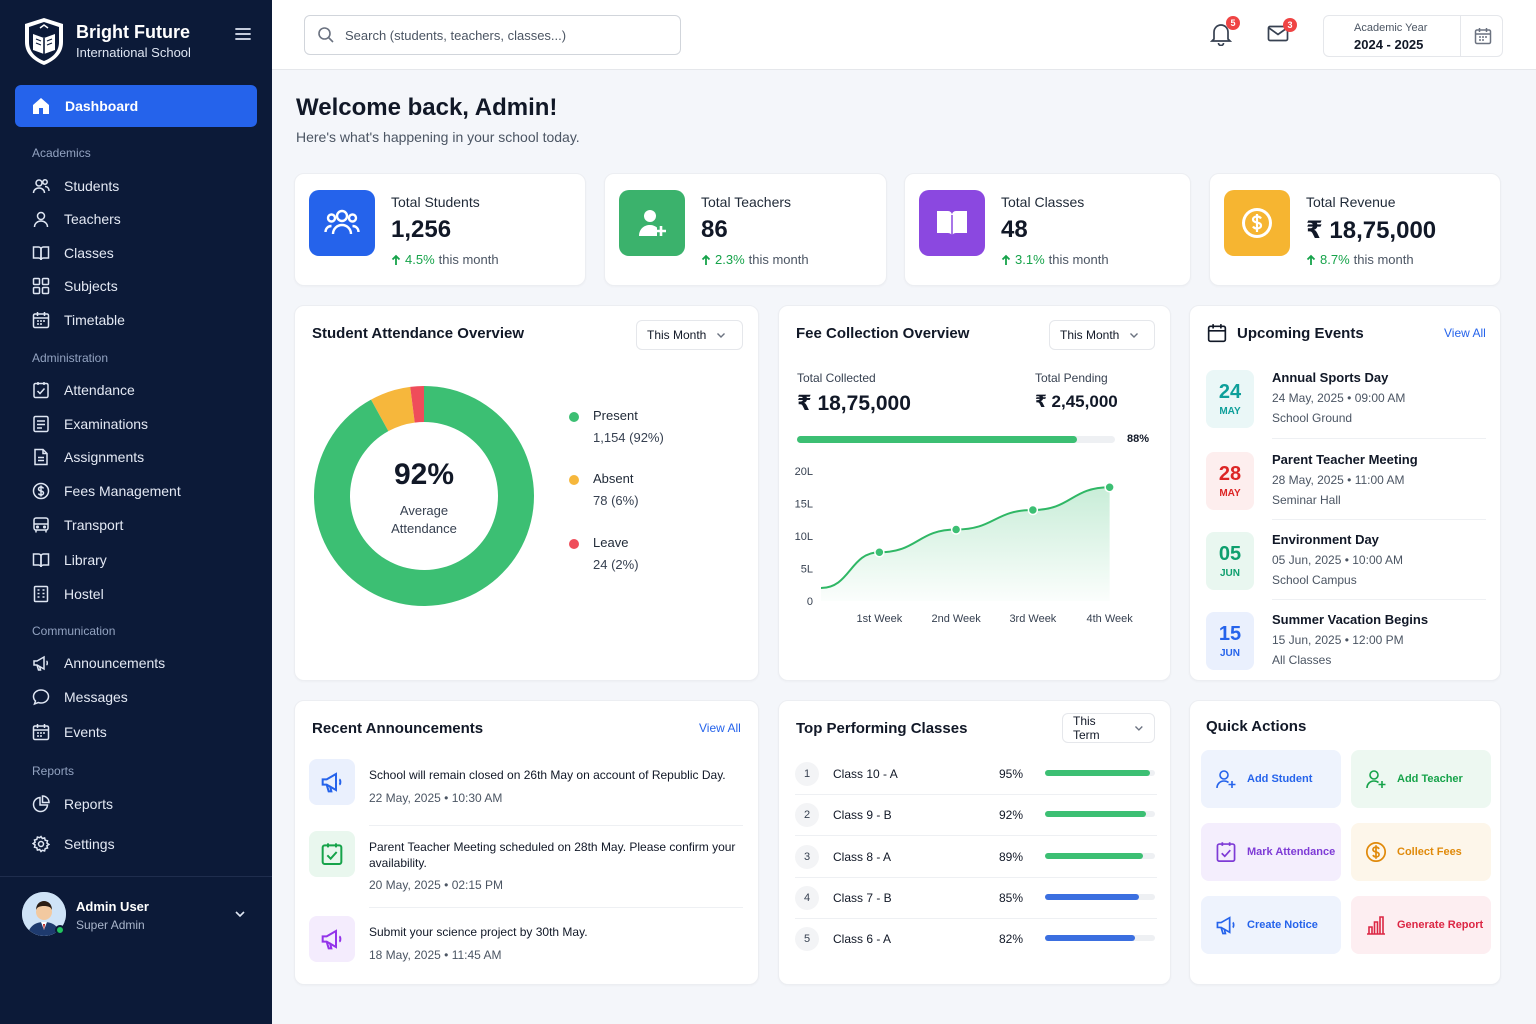 The height and width of the screenshot is (1024, 1536). I want to click on sidebar-item-label: Students, so click(92, 186).